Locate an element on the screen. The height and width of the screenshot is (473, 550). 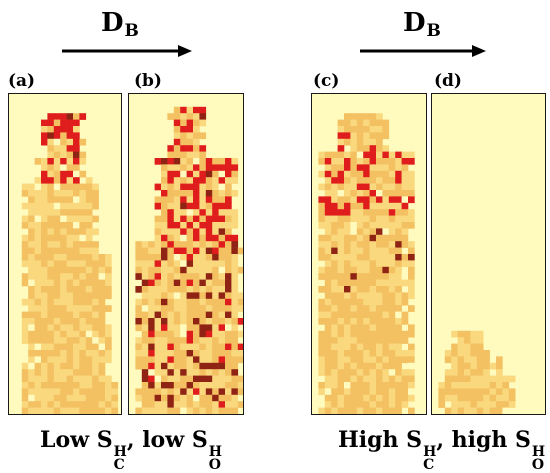
panel-b-label: (b) is located at coordinates (148, 81).